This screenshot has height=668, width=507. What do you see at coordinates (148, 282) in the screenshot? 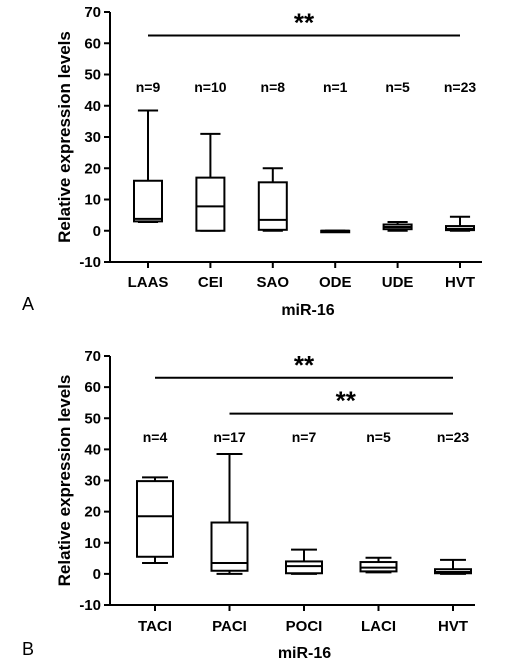
I see `panel-a-category-label: LAAS` at bounding box center [148, 282].